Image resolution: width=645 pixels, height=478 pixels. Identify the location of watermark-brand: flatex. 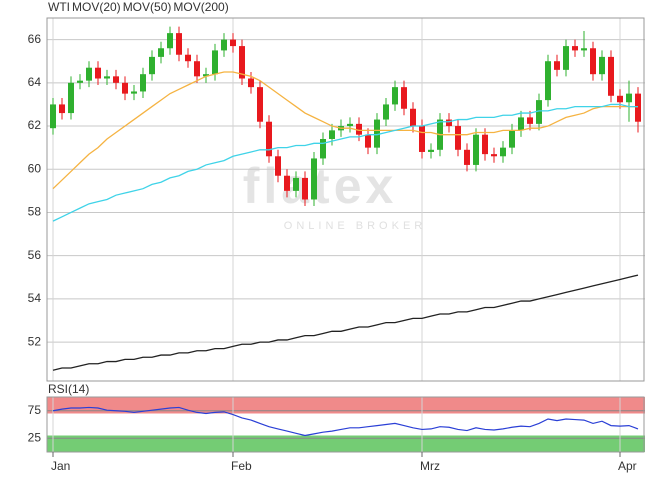
(320, 186).